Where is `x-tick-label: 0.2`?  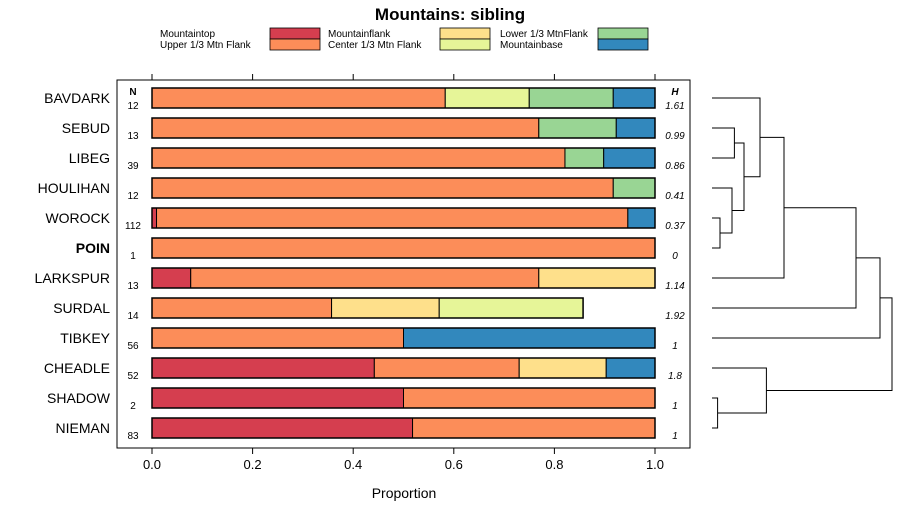
x-tick-label: 0.2 is located at coordinates (253, 464).